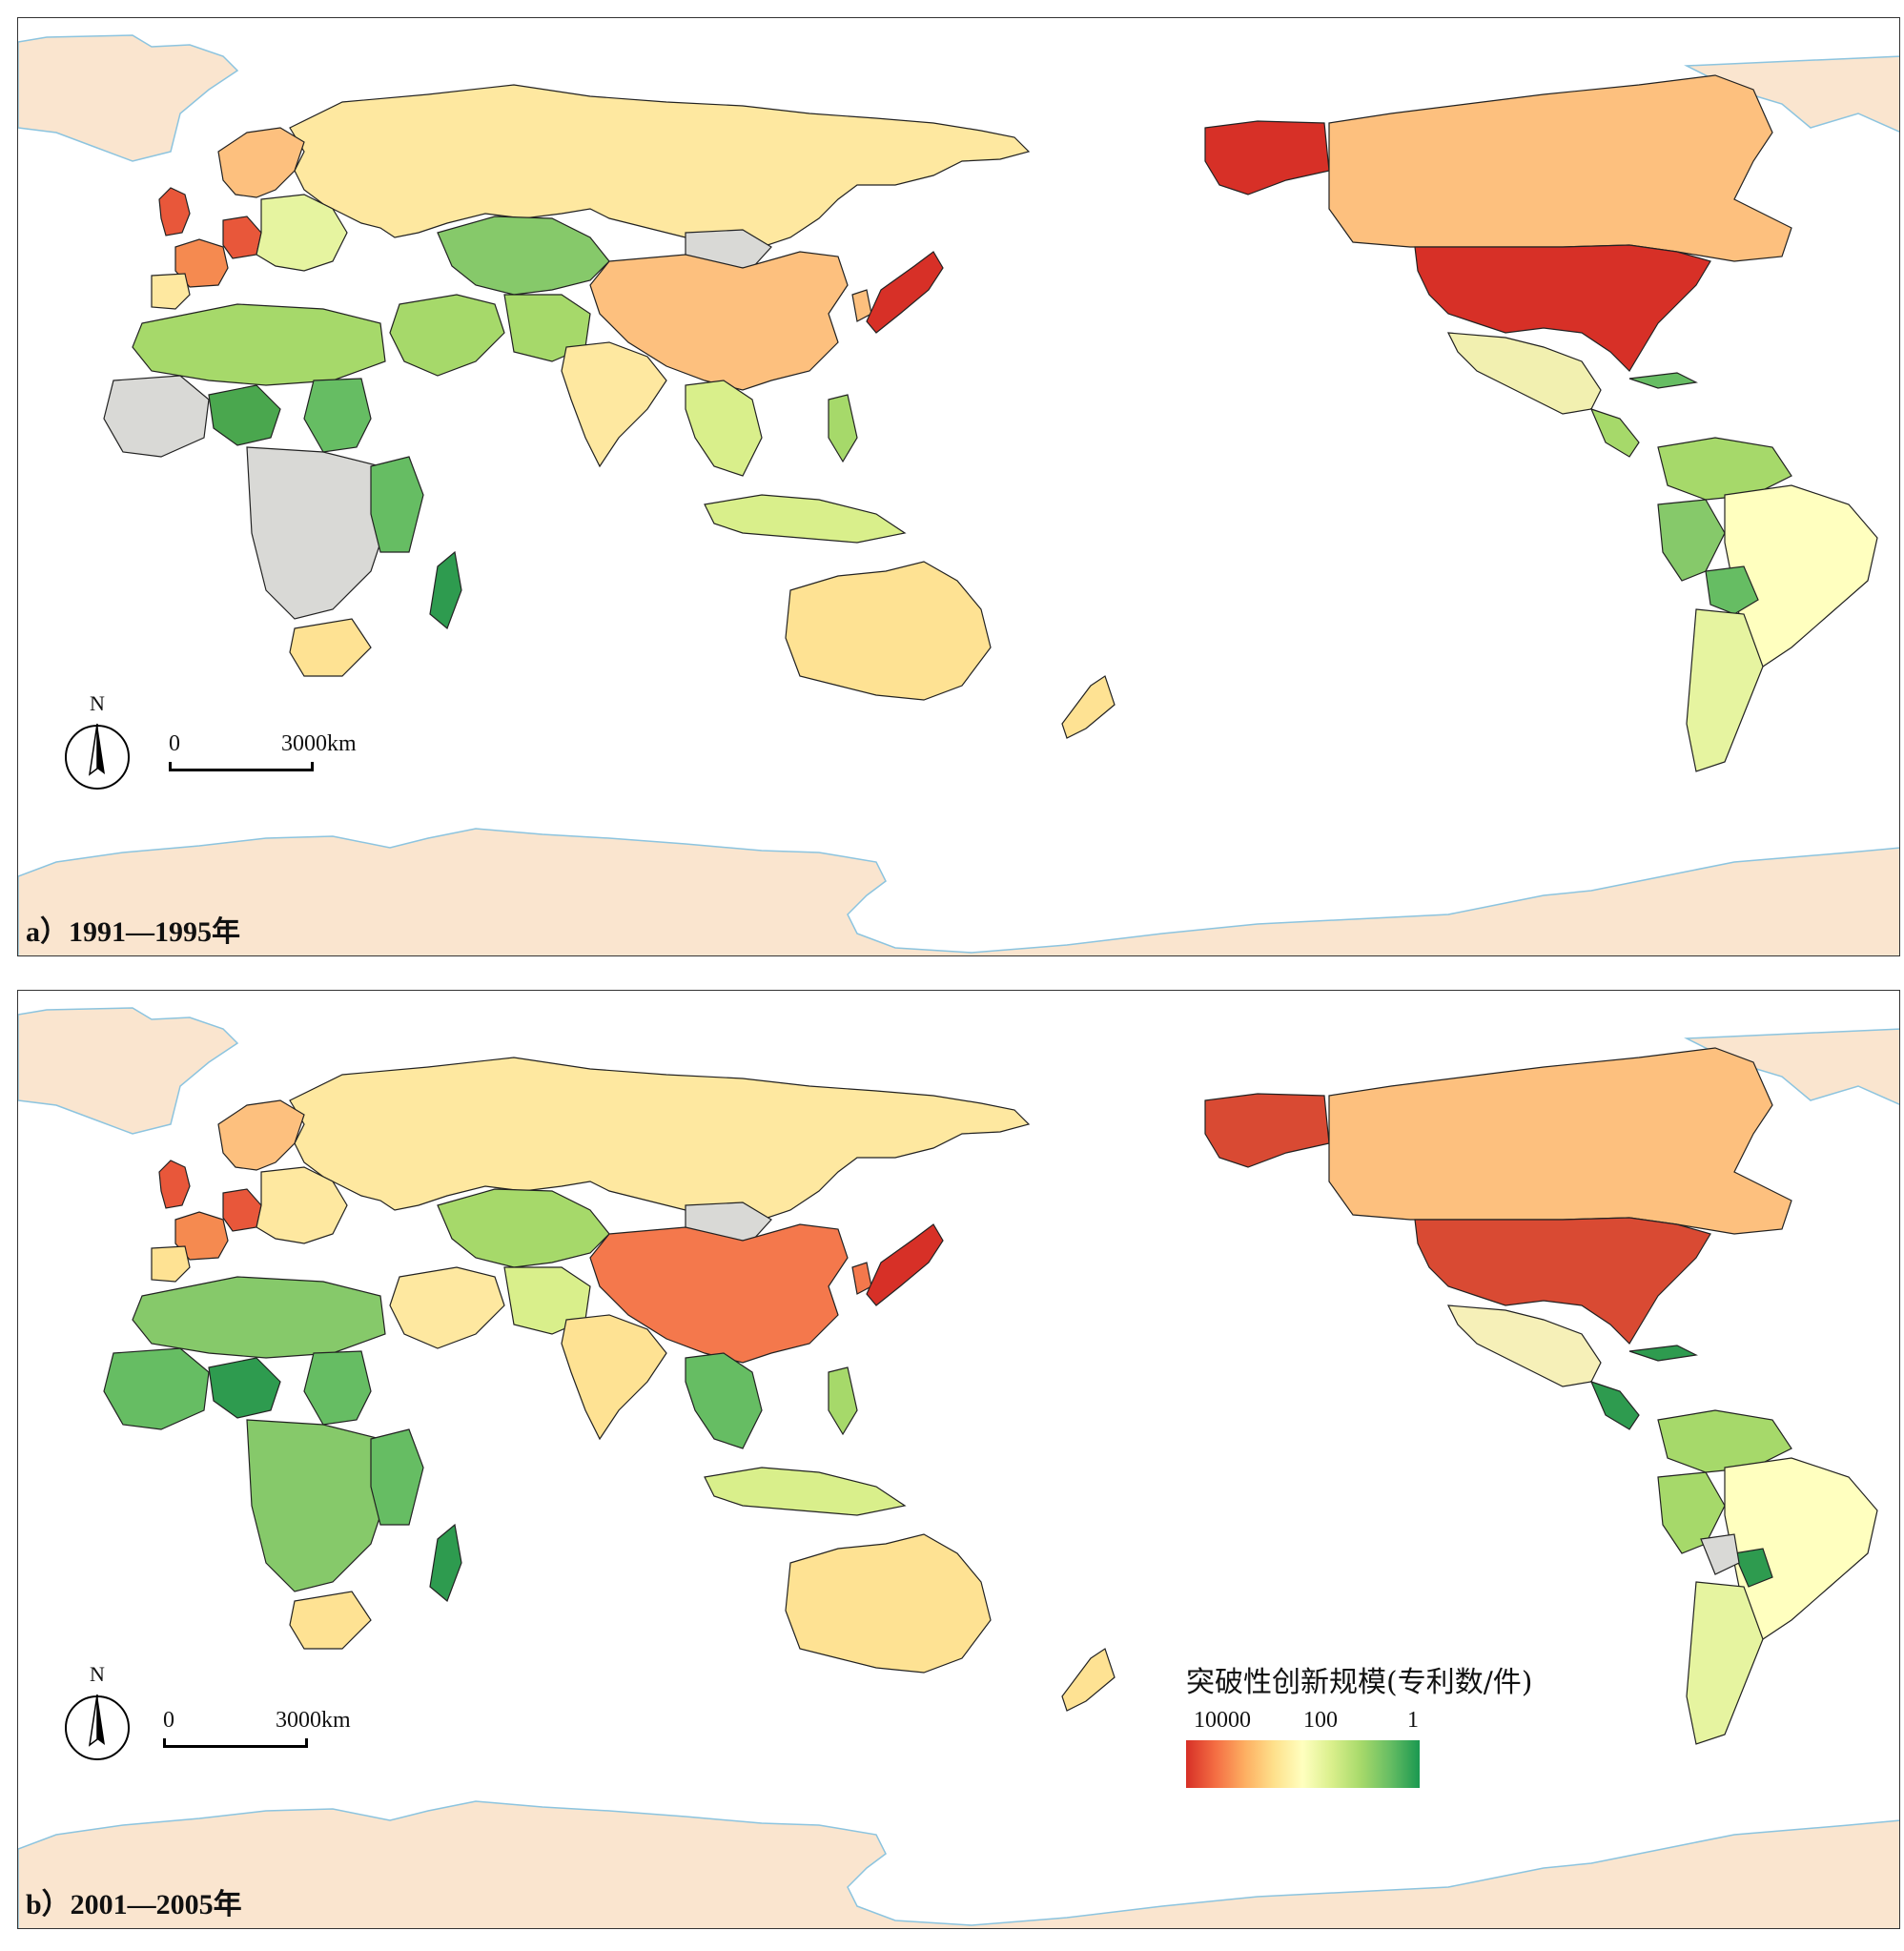  Describe the element at coordinates (1222, 1720) in the screenshot. I see `legend-tick-high: 10000` at that location.